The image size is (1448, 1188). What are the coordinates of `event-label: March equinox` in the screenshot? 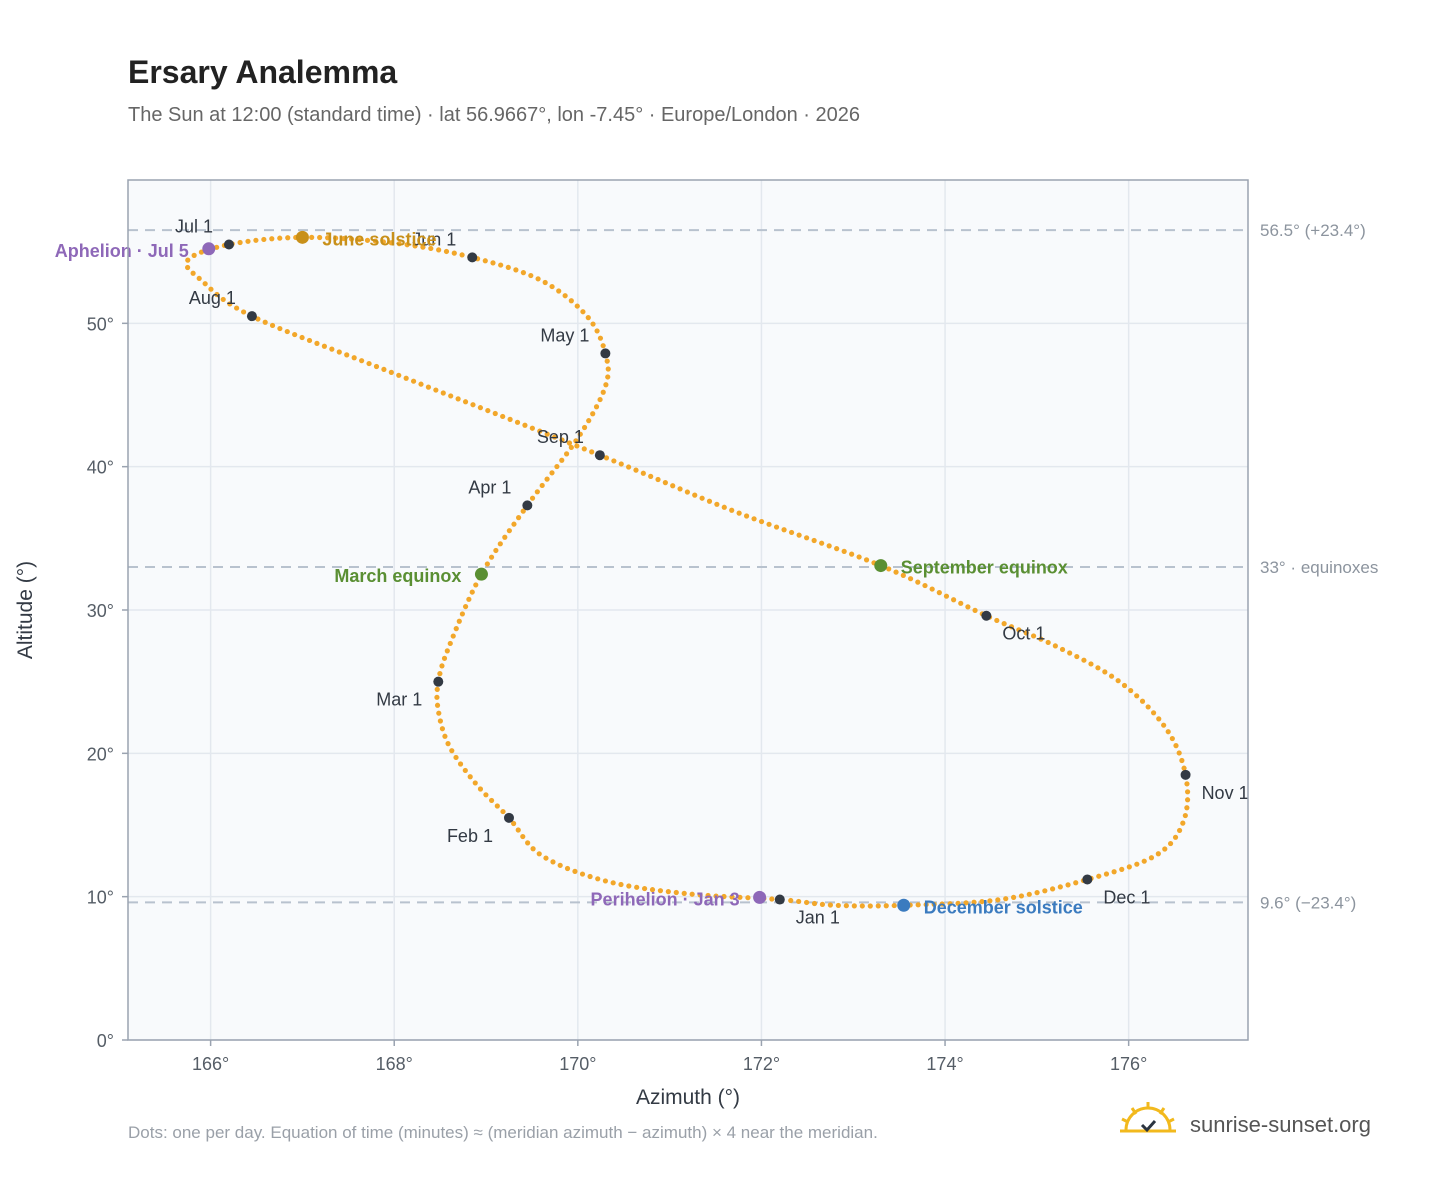 It's located at (397, 576).